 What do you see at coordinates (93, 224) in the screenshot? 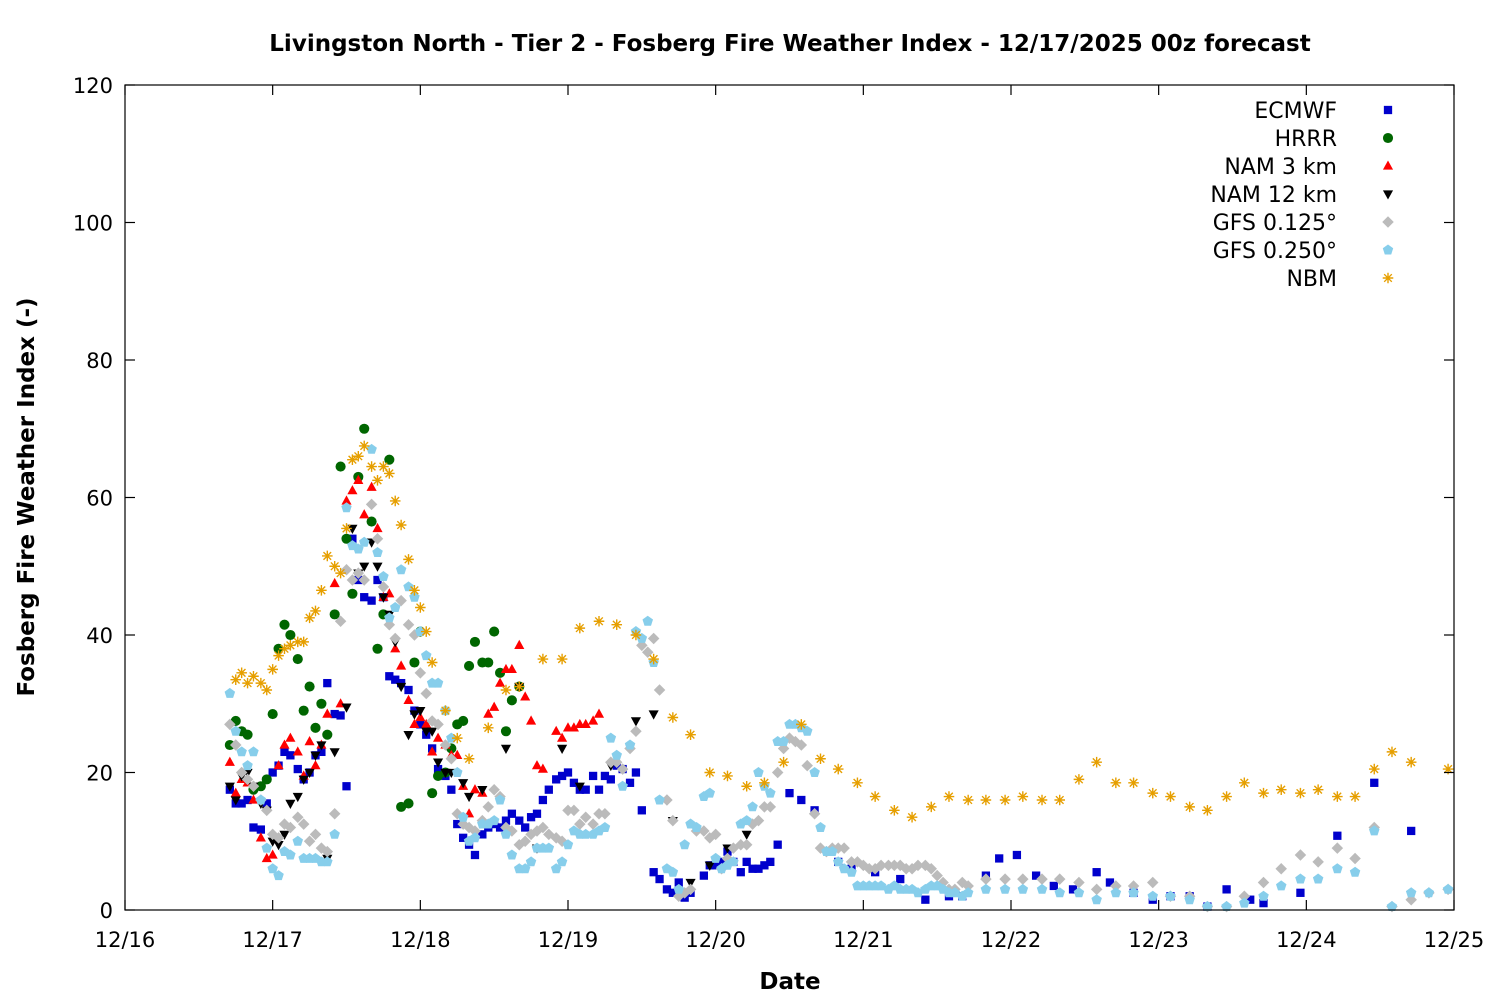
I see `y-tick-label: 100` at bounding box center [93, 224].